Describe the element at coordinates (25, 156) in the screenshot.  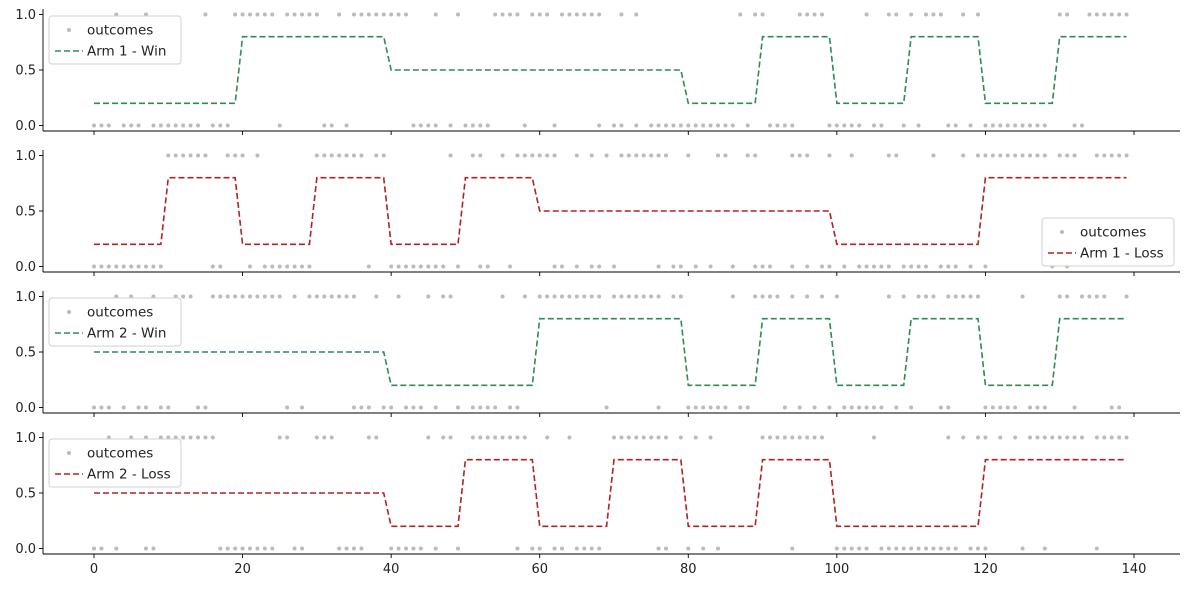
I see `y-tick-label: 1.0` at that location.